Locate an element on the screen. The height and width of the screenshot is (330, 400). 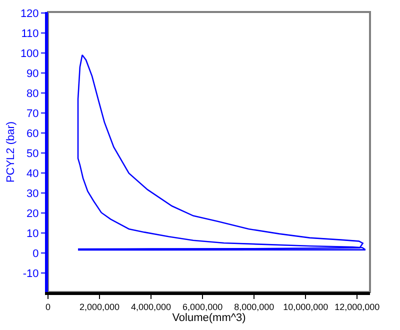
y-tick-label: 100 is located at coordinates (29, 54).